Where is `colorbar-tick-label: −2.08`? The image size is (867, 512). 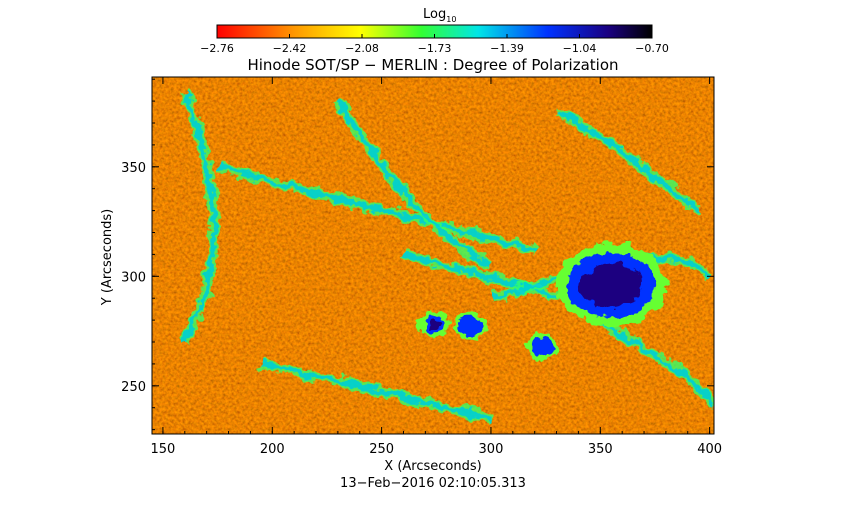 colorbar-tick-label: −2.08 is located at coordinates (362, 48).